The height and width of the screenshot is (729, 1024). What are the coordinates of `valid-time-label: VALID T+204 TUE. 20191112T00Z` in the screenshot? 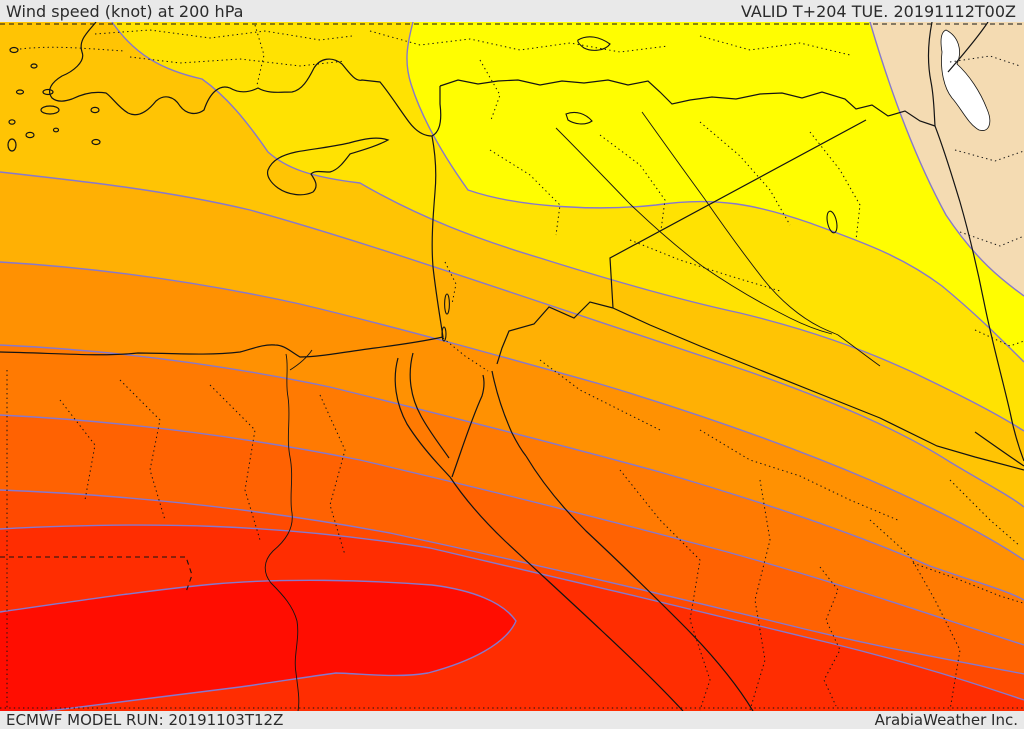 It's located at (878, 11).